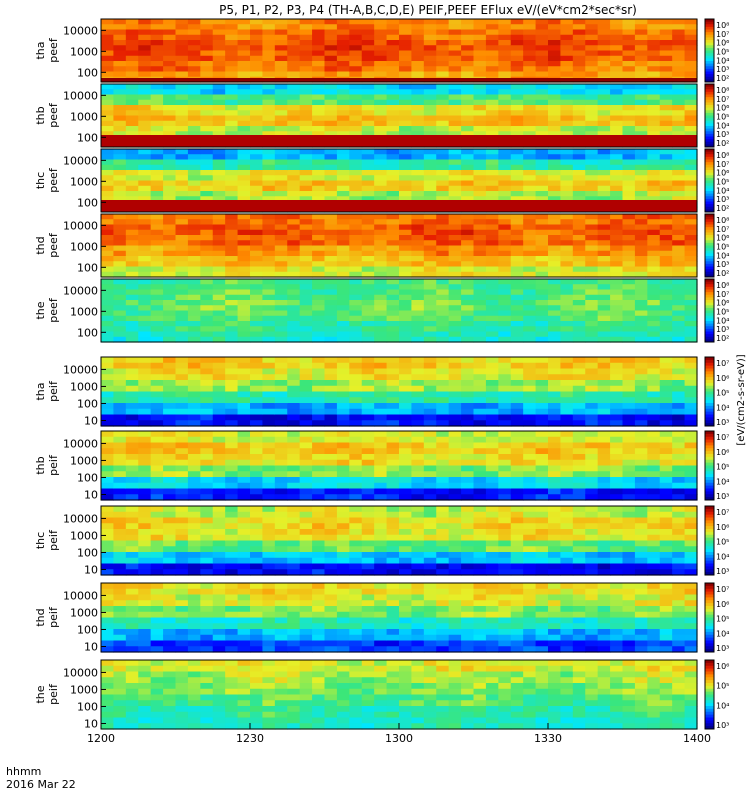 The width and height of the screenshot is (750, 800). What do you see at coordinates (722, 393) in the screenshot?
I see `colorbar-tick-label: 10⁵` at bounding box center [722, 393].